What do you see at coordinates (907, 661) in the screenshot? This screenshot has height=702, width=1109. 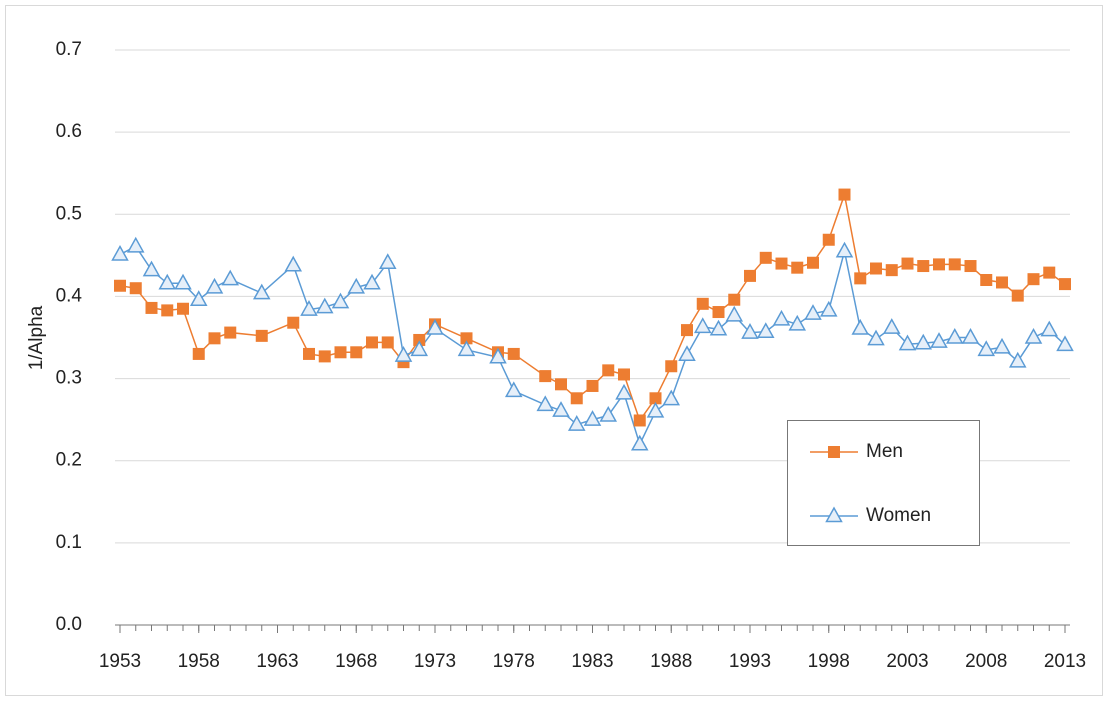 I see `x-tick-label: 2003` at bounding box center [907, 661].